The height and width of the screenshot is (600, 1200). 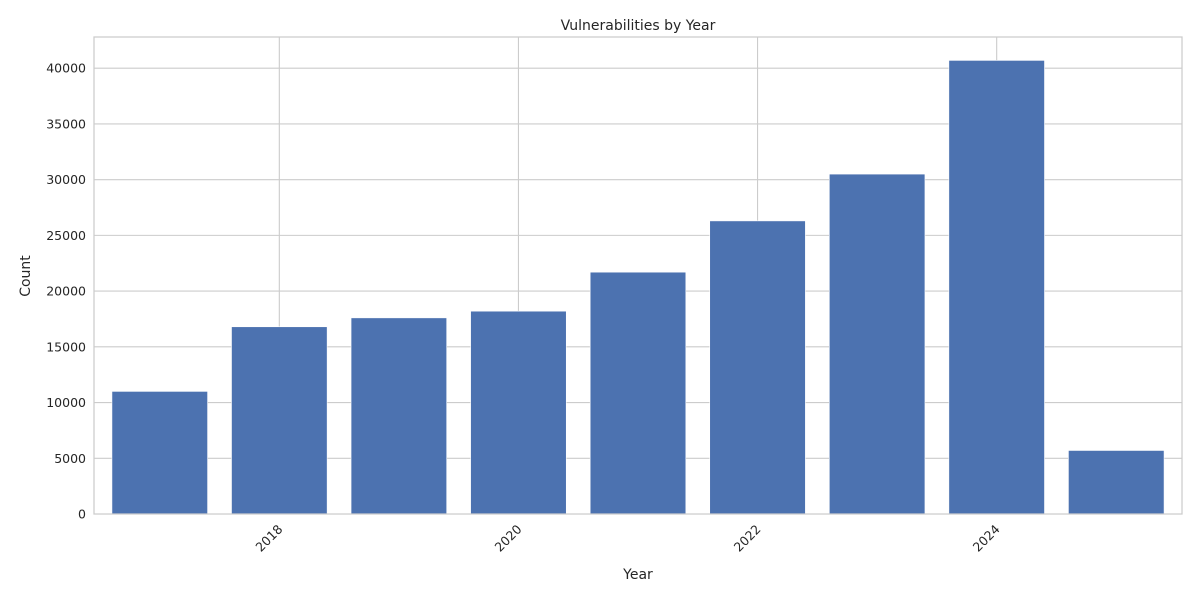 I want to click on bar-2017, so click(x=159, y=453).